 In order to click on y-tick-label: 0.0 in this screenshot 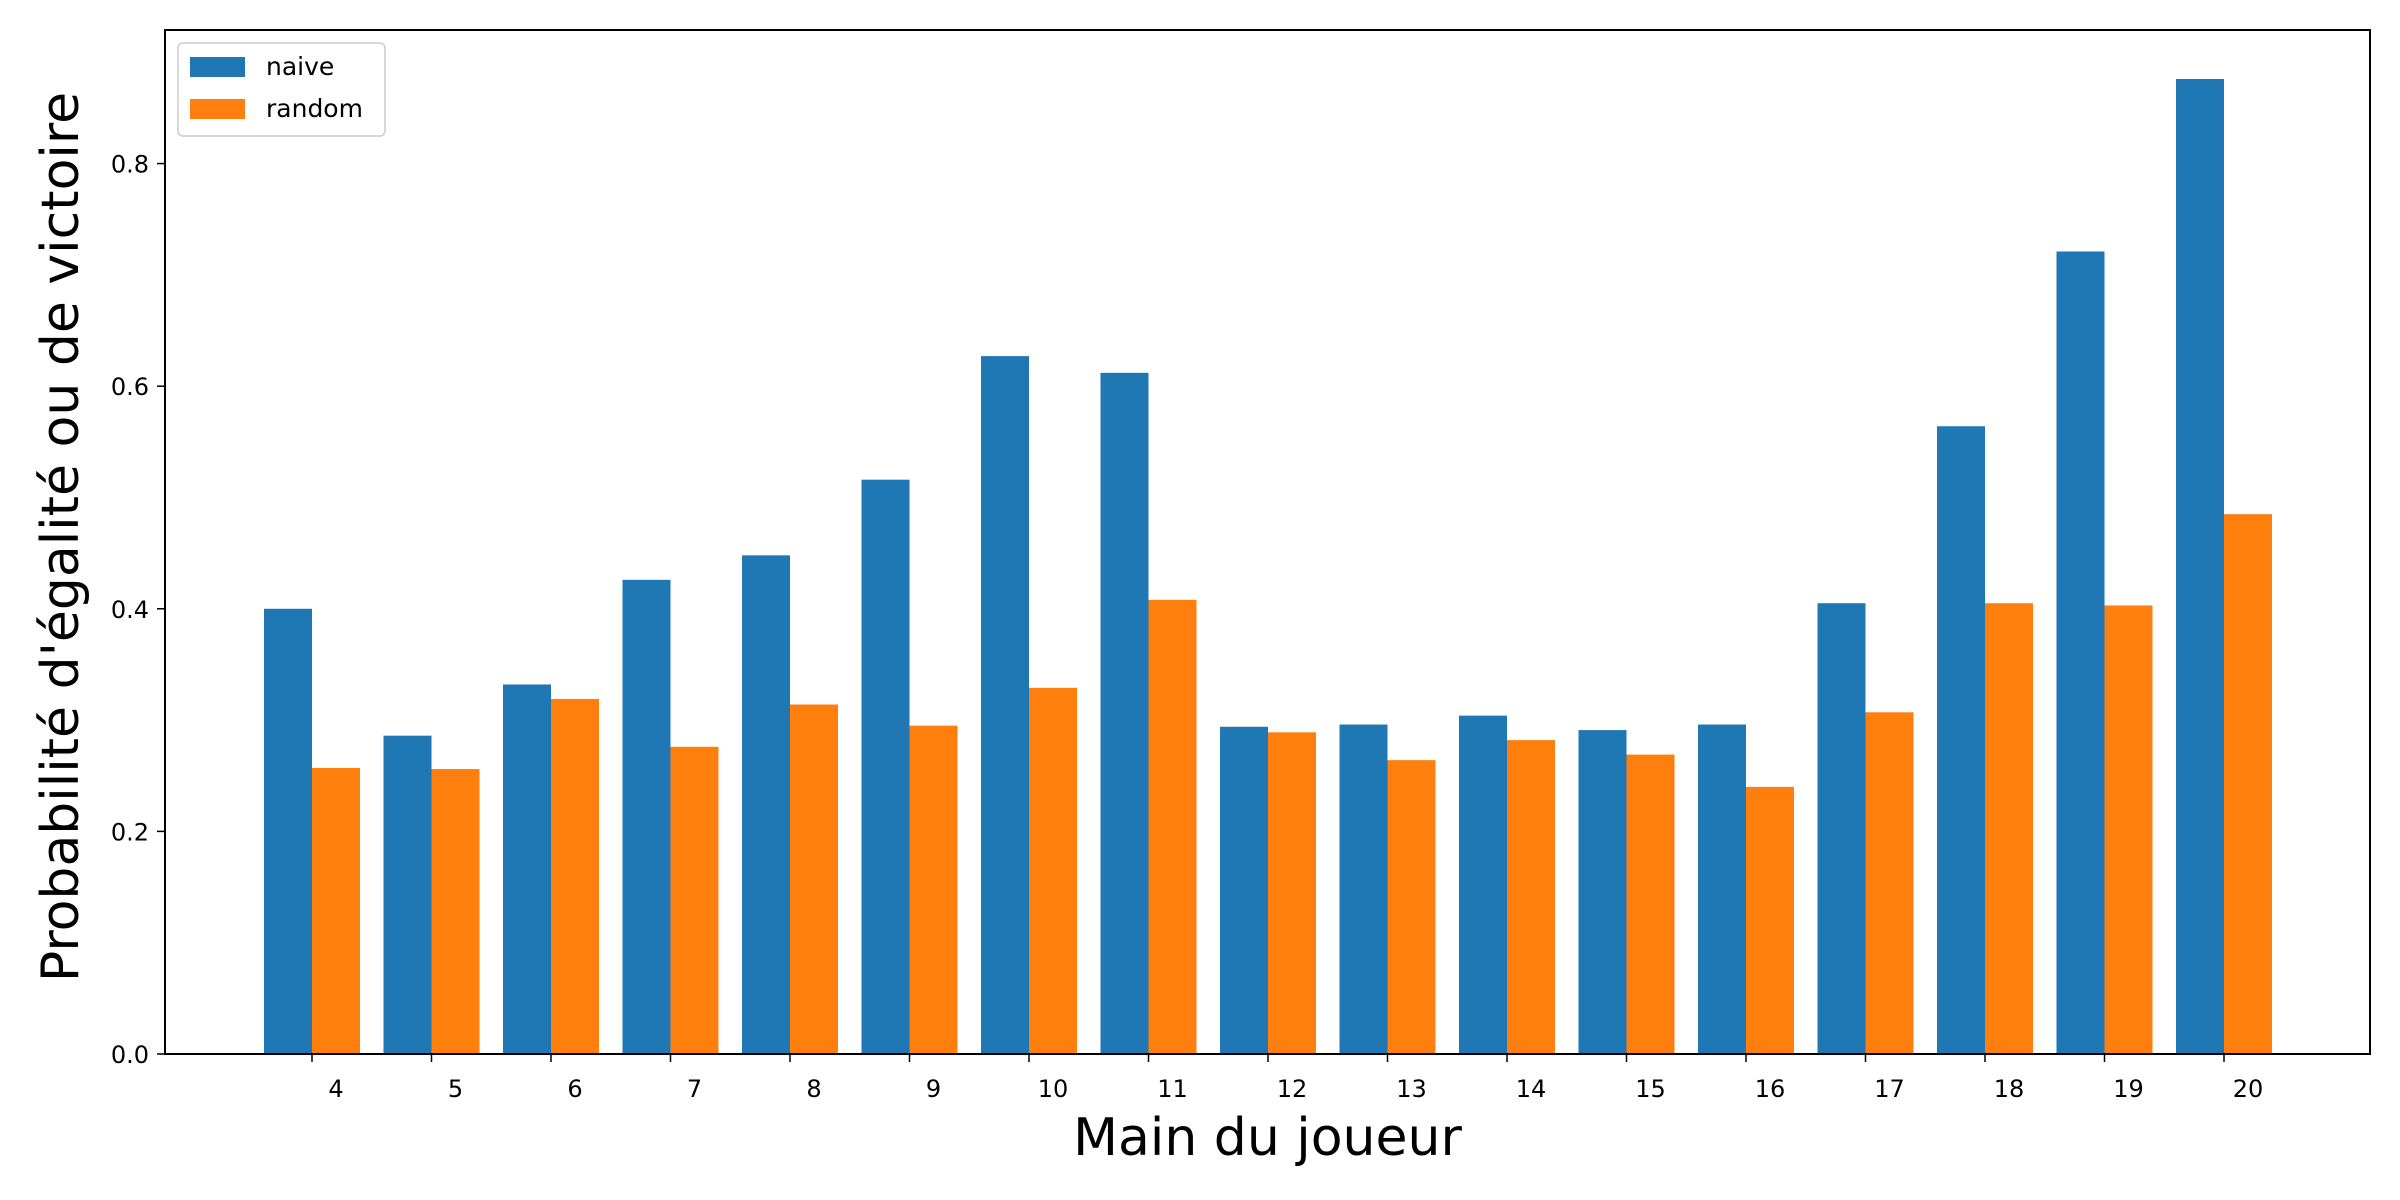, I will do `click(130, 1055)`.